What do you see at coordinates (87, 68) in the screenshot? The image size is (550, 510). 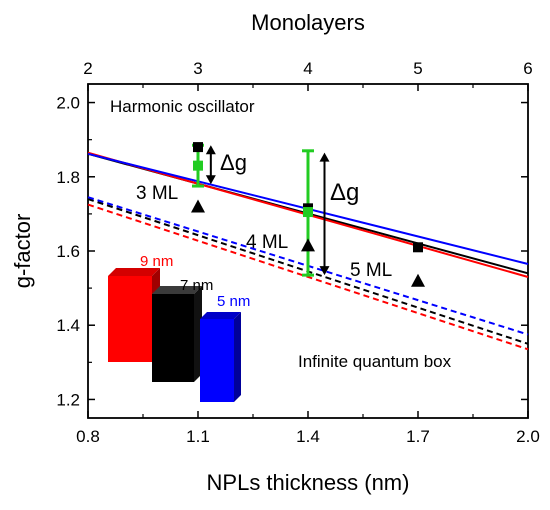 I see `x2-tick-label-0: 2` at bounding box center [87, 68].